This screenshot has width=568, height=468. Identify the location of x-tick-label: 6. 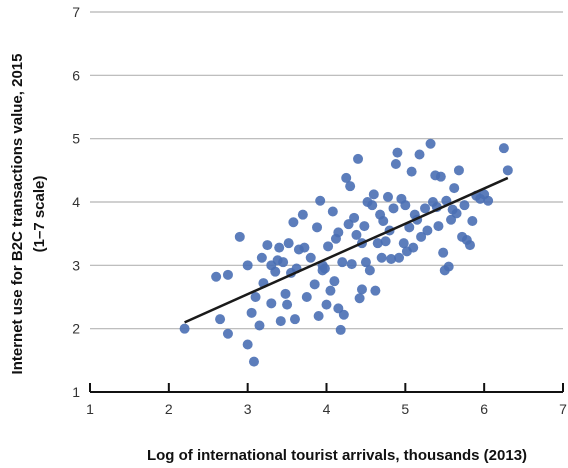
(484, 409).